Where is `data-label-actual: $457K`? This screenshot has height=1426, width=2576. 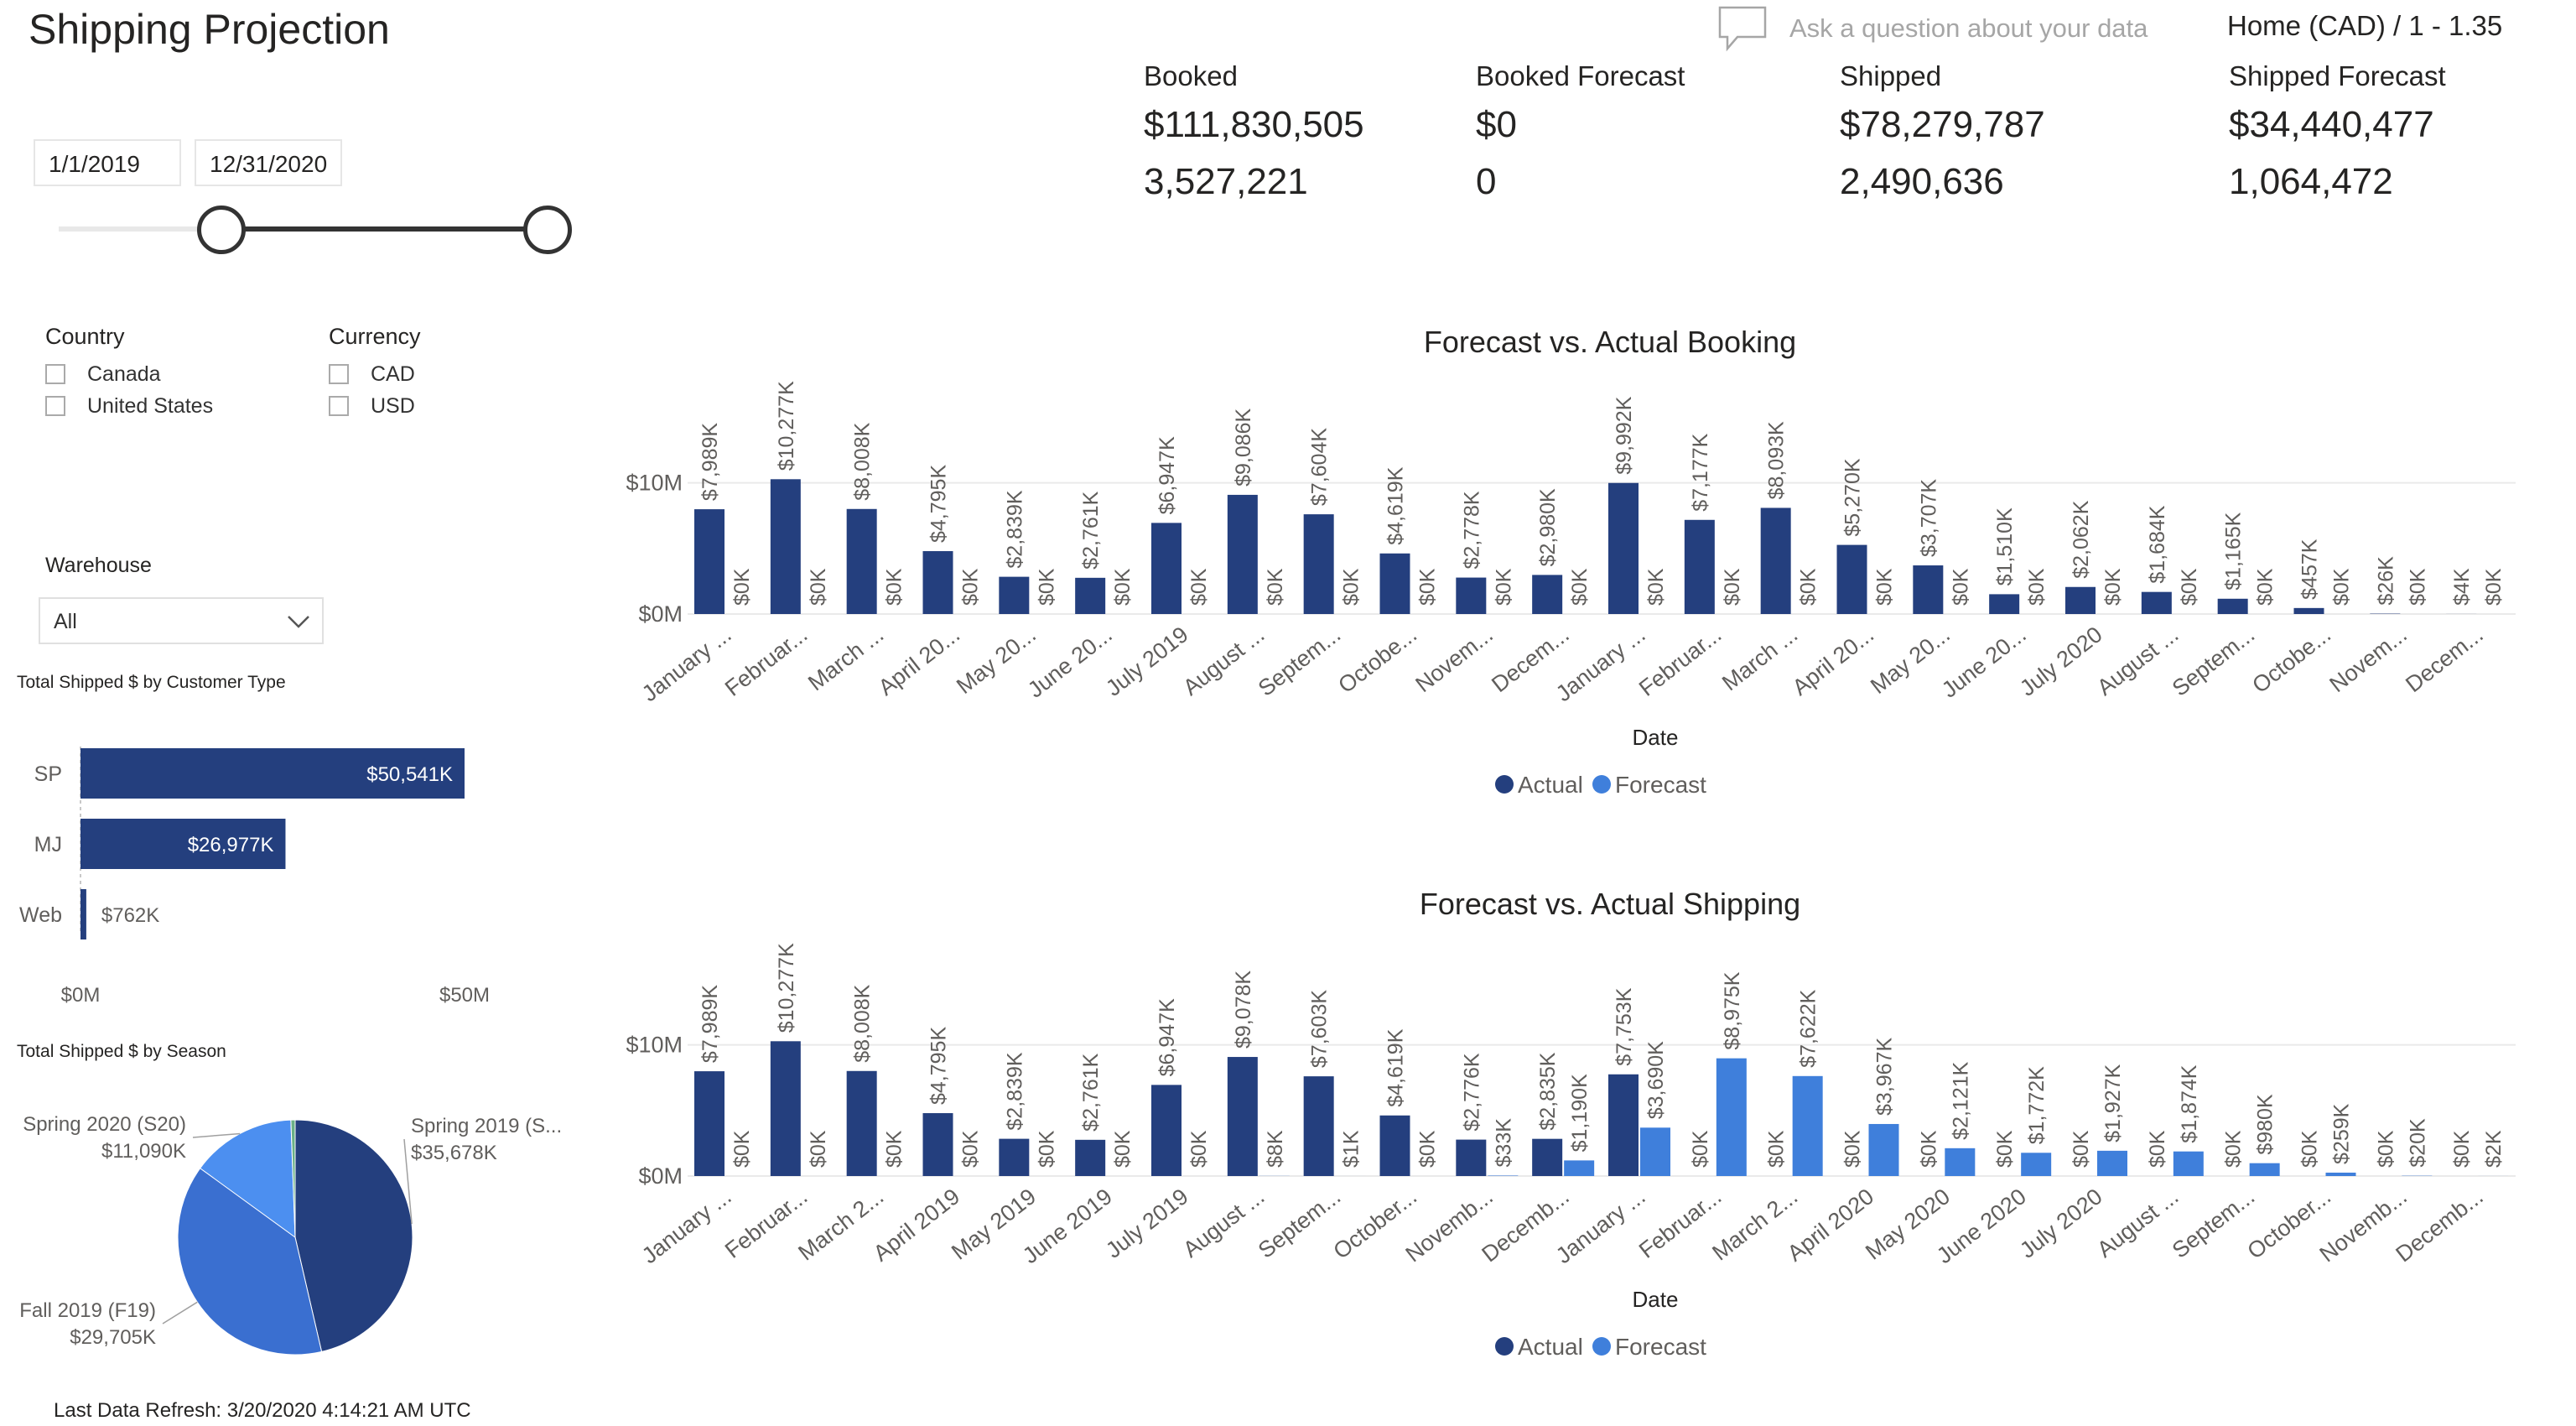
data-label-actual: $457K is located at coordinates (2310, 569).